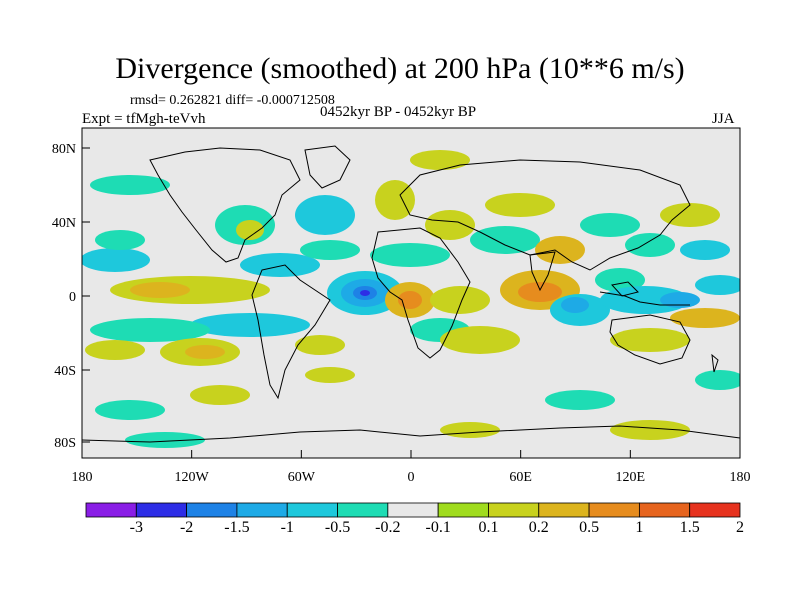 The image size is (800, 600). I want to click on lon-tick-label: 120E, so click(631, 477).